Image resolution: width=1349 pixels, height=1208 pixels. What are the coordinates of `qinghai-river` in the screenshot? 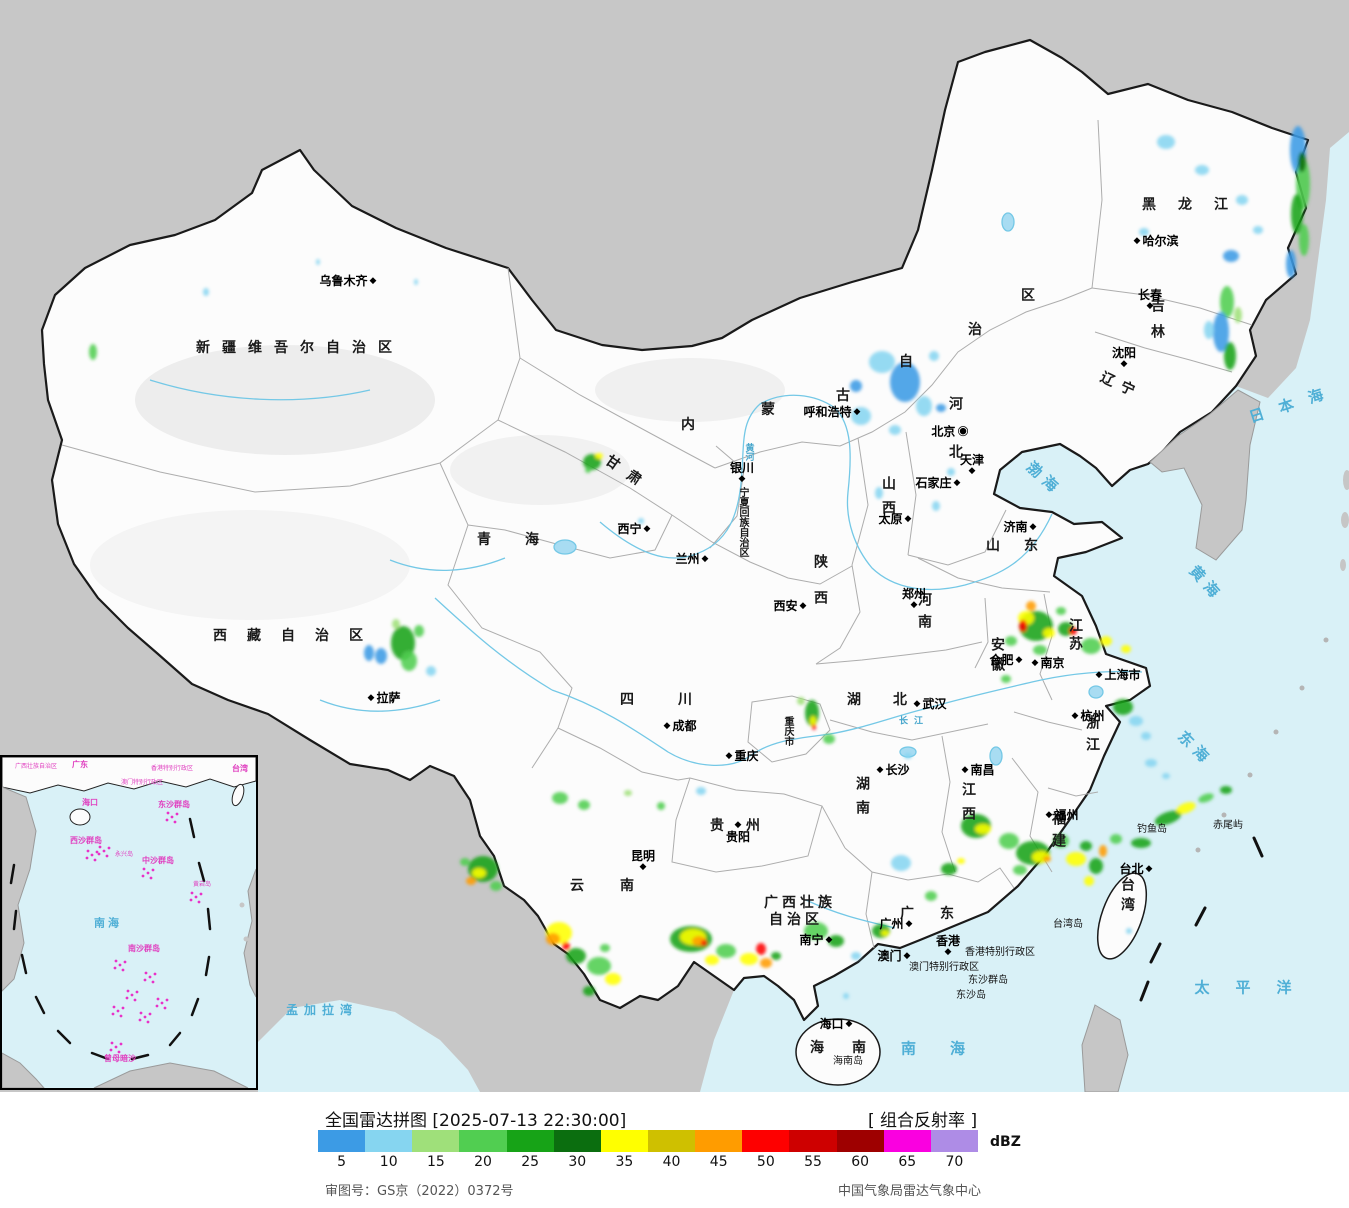 It's located at (447, 564).